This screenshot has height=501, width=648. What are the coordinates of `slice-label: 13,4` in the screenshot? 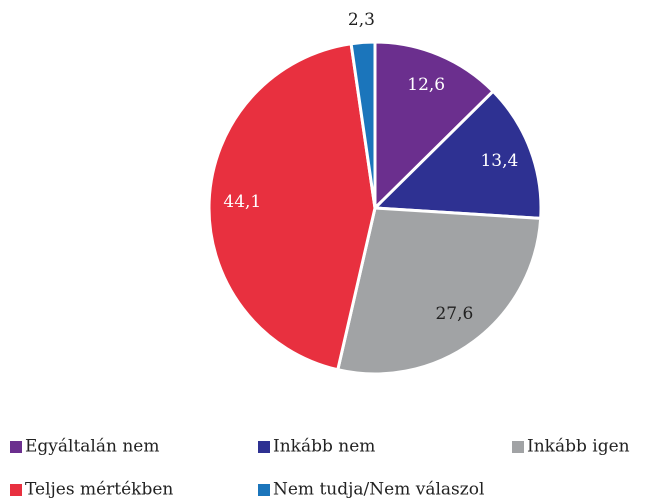 It's located at (499, 161).